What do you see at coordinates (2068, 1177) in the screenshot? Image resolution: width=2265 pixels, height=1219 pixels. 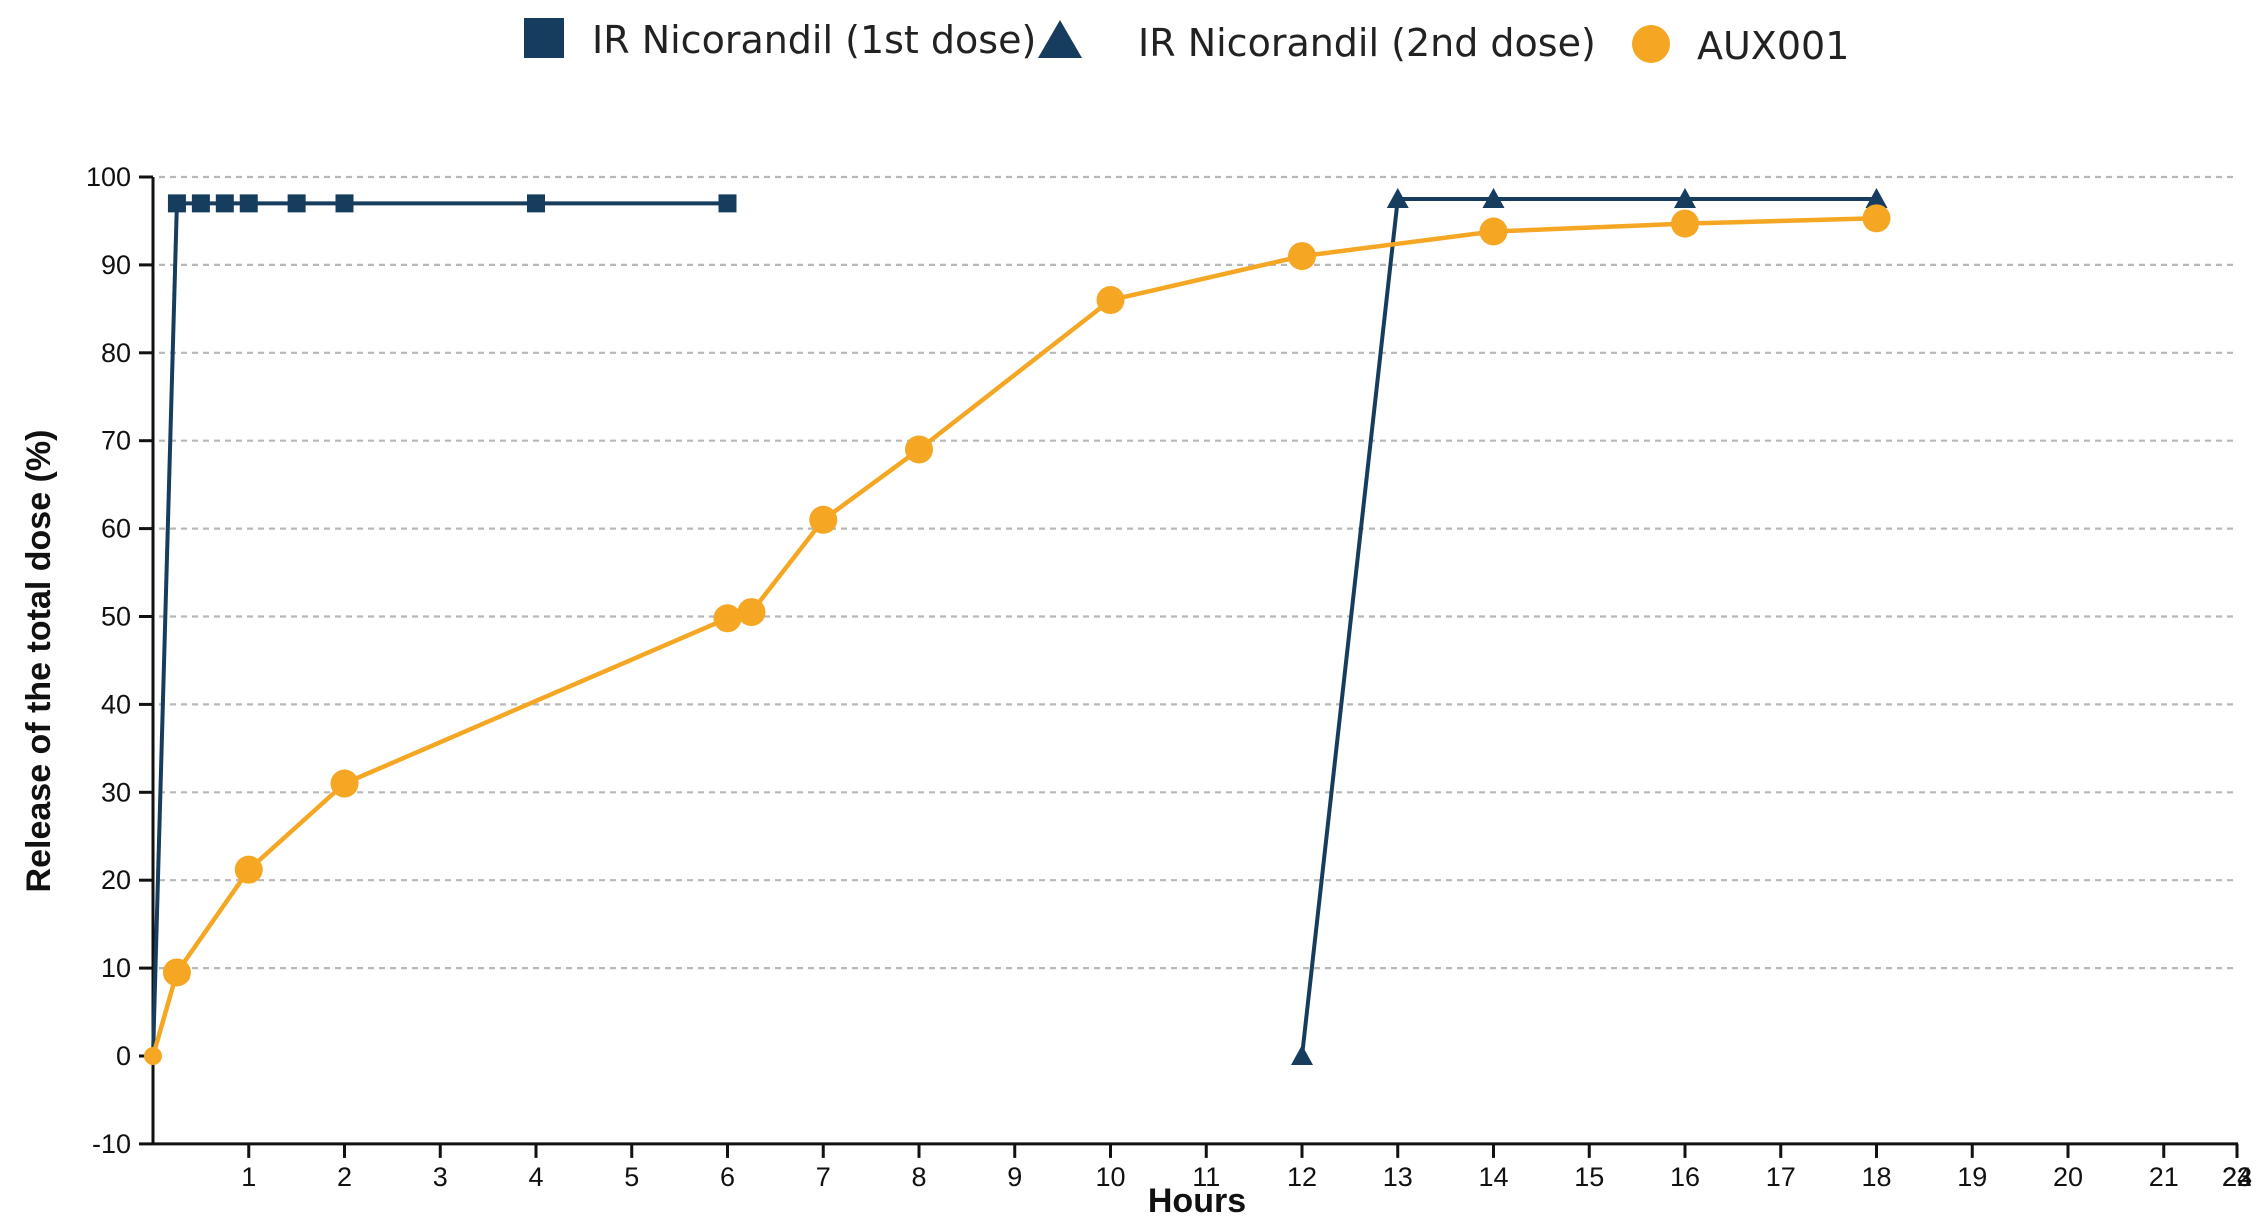 I see `x-tick-label: 20` at bounding box center [2068, 1177].